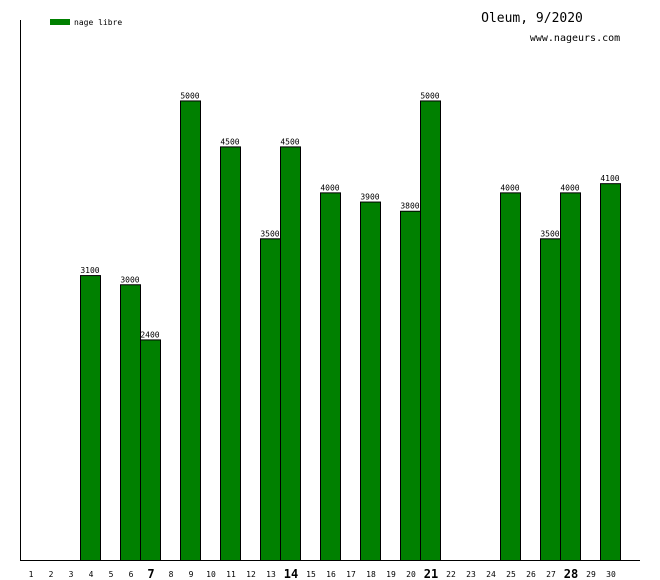  Describe the element at coordinates (391, 574) in the screenshot. I see `x-tick-label-19: 19` at that location.